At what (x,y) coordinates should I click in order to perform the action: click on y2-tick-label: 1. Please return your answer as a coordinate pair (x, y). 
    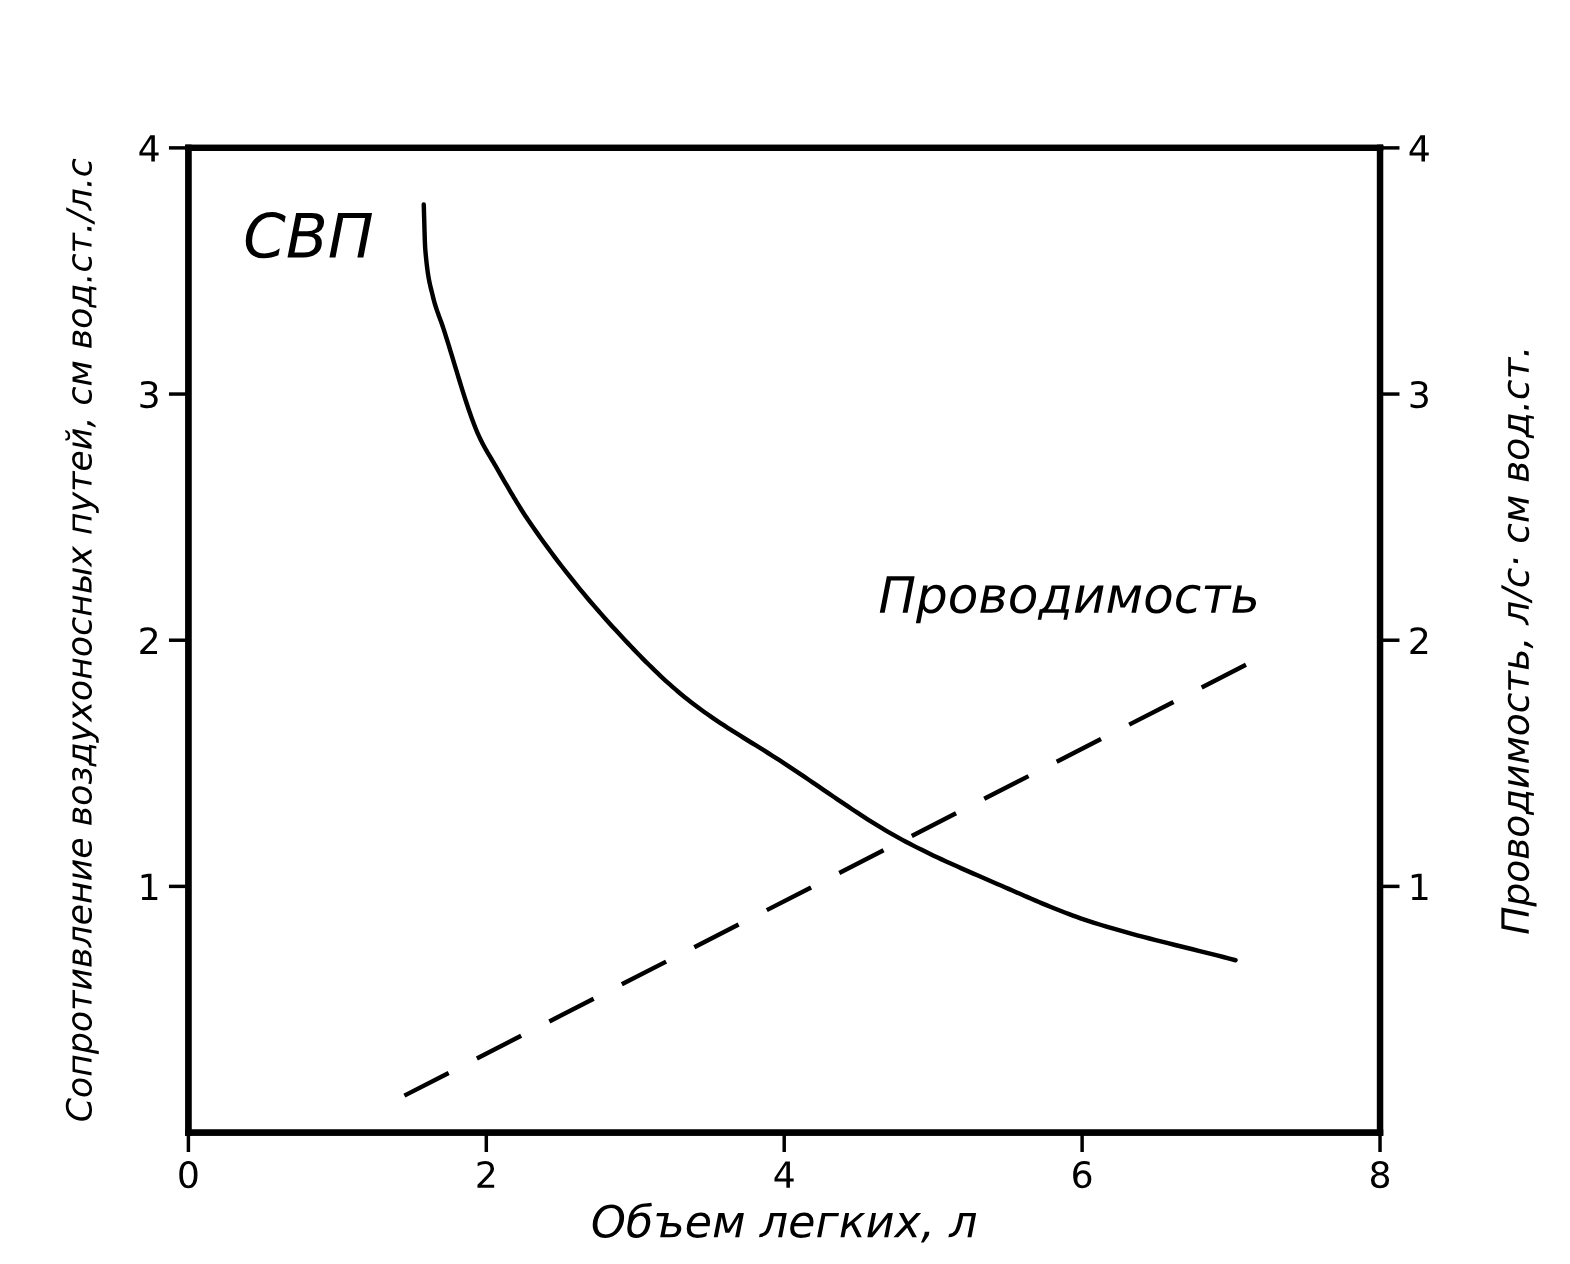
    Looking at the image, I should click on (1419, 887).